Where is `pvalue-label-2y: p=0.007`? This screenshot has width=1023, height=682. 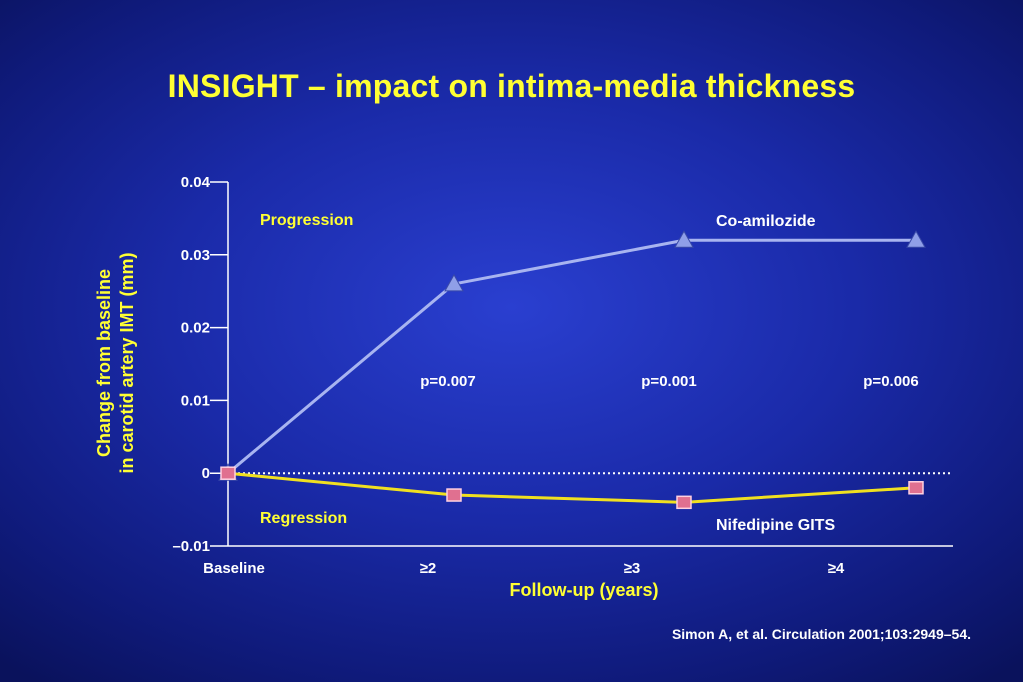
pvalue-label-2y: p=0.007 is located at coordinates (447, 381).